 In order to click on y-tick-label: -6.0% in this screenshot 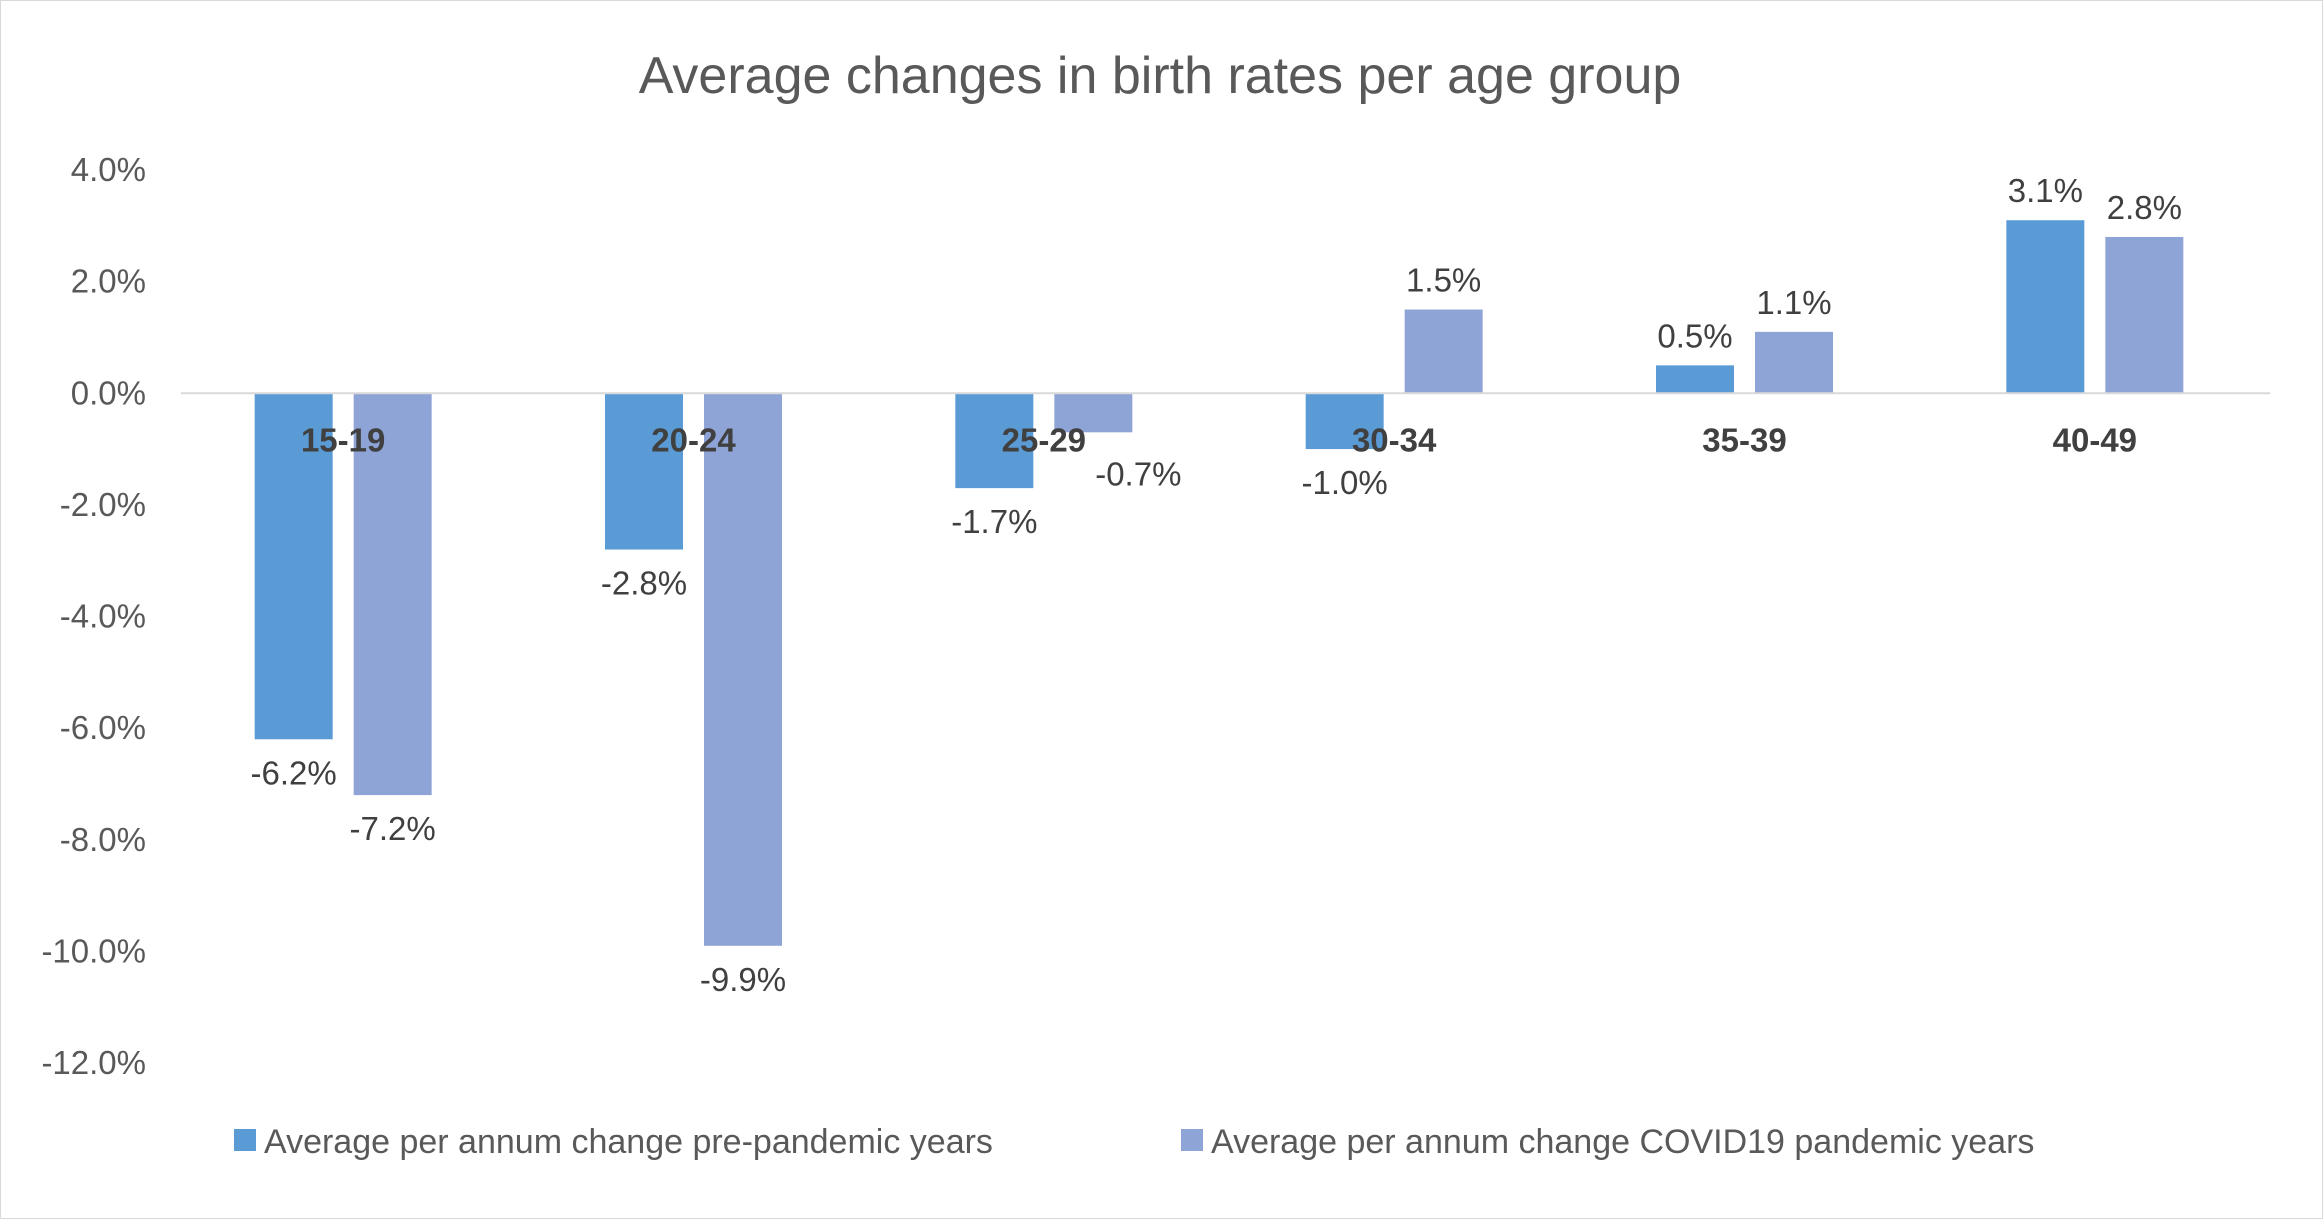, I will do `click(103, 727)`.